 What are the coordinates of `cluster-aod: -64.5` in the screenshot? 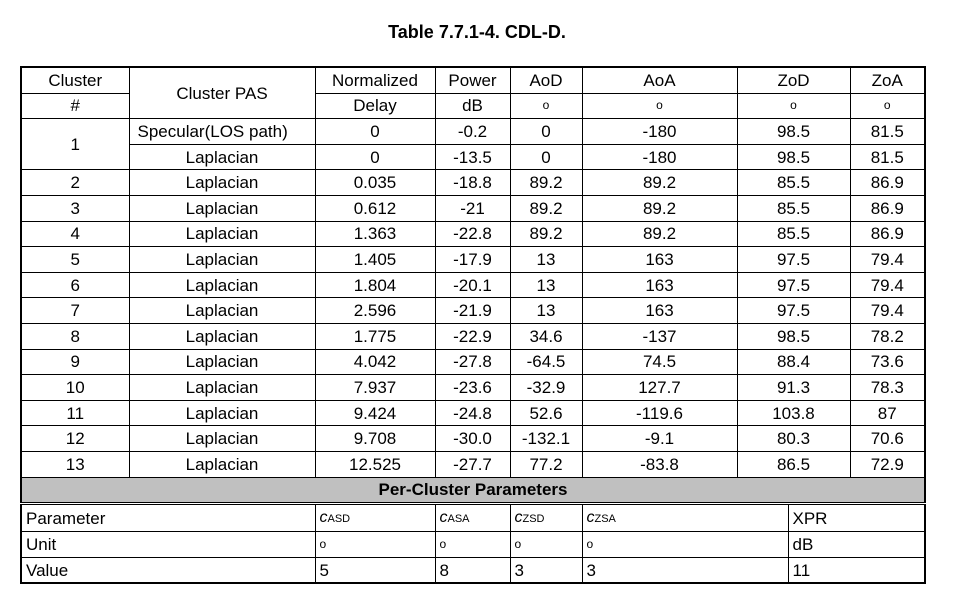 It's located at (546, 362).